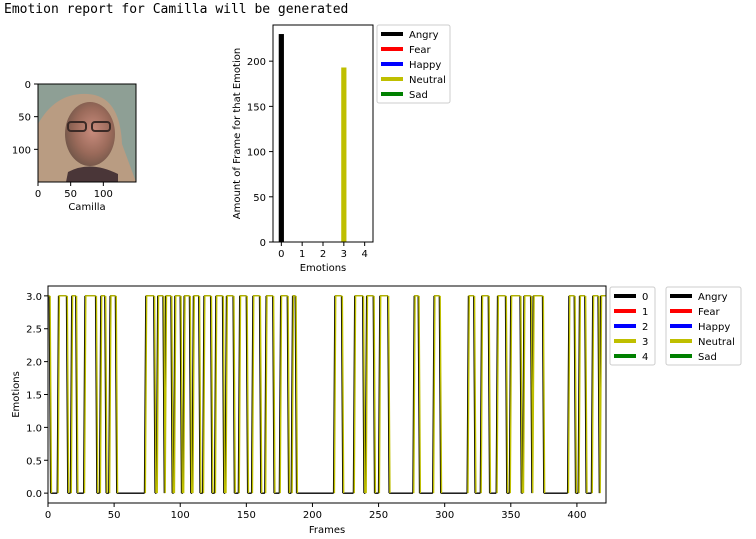  I want to click on photo-x-tick-label: 0, so click(38, 194).